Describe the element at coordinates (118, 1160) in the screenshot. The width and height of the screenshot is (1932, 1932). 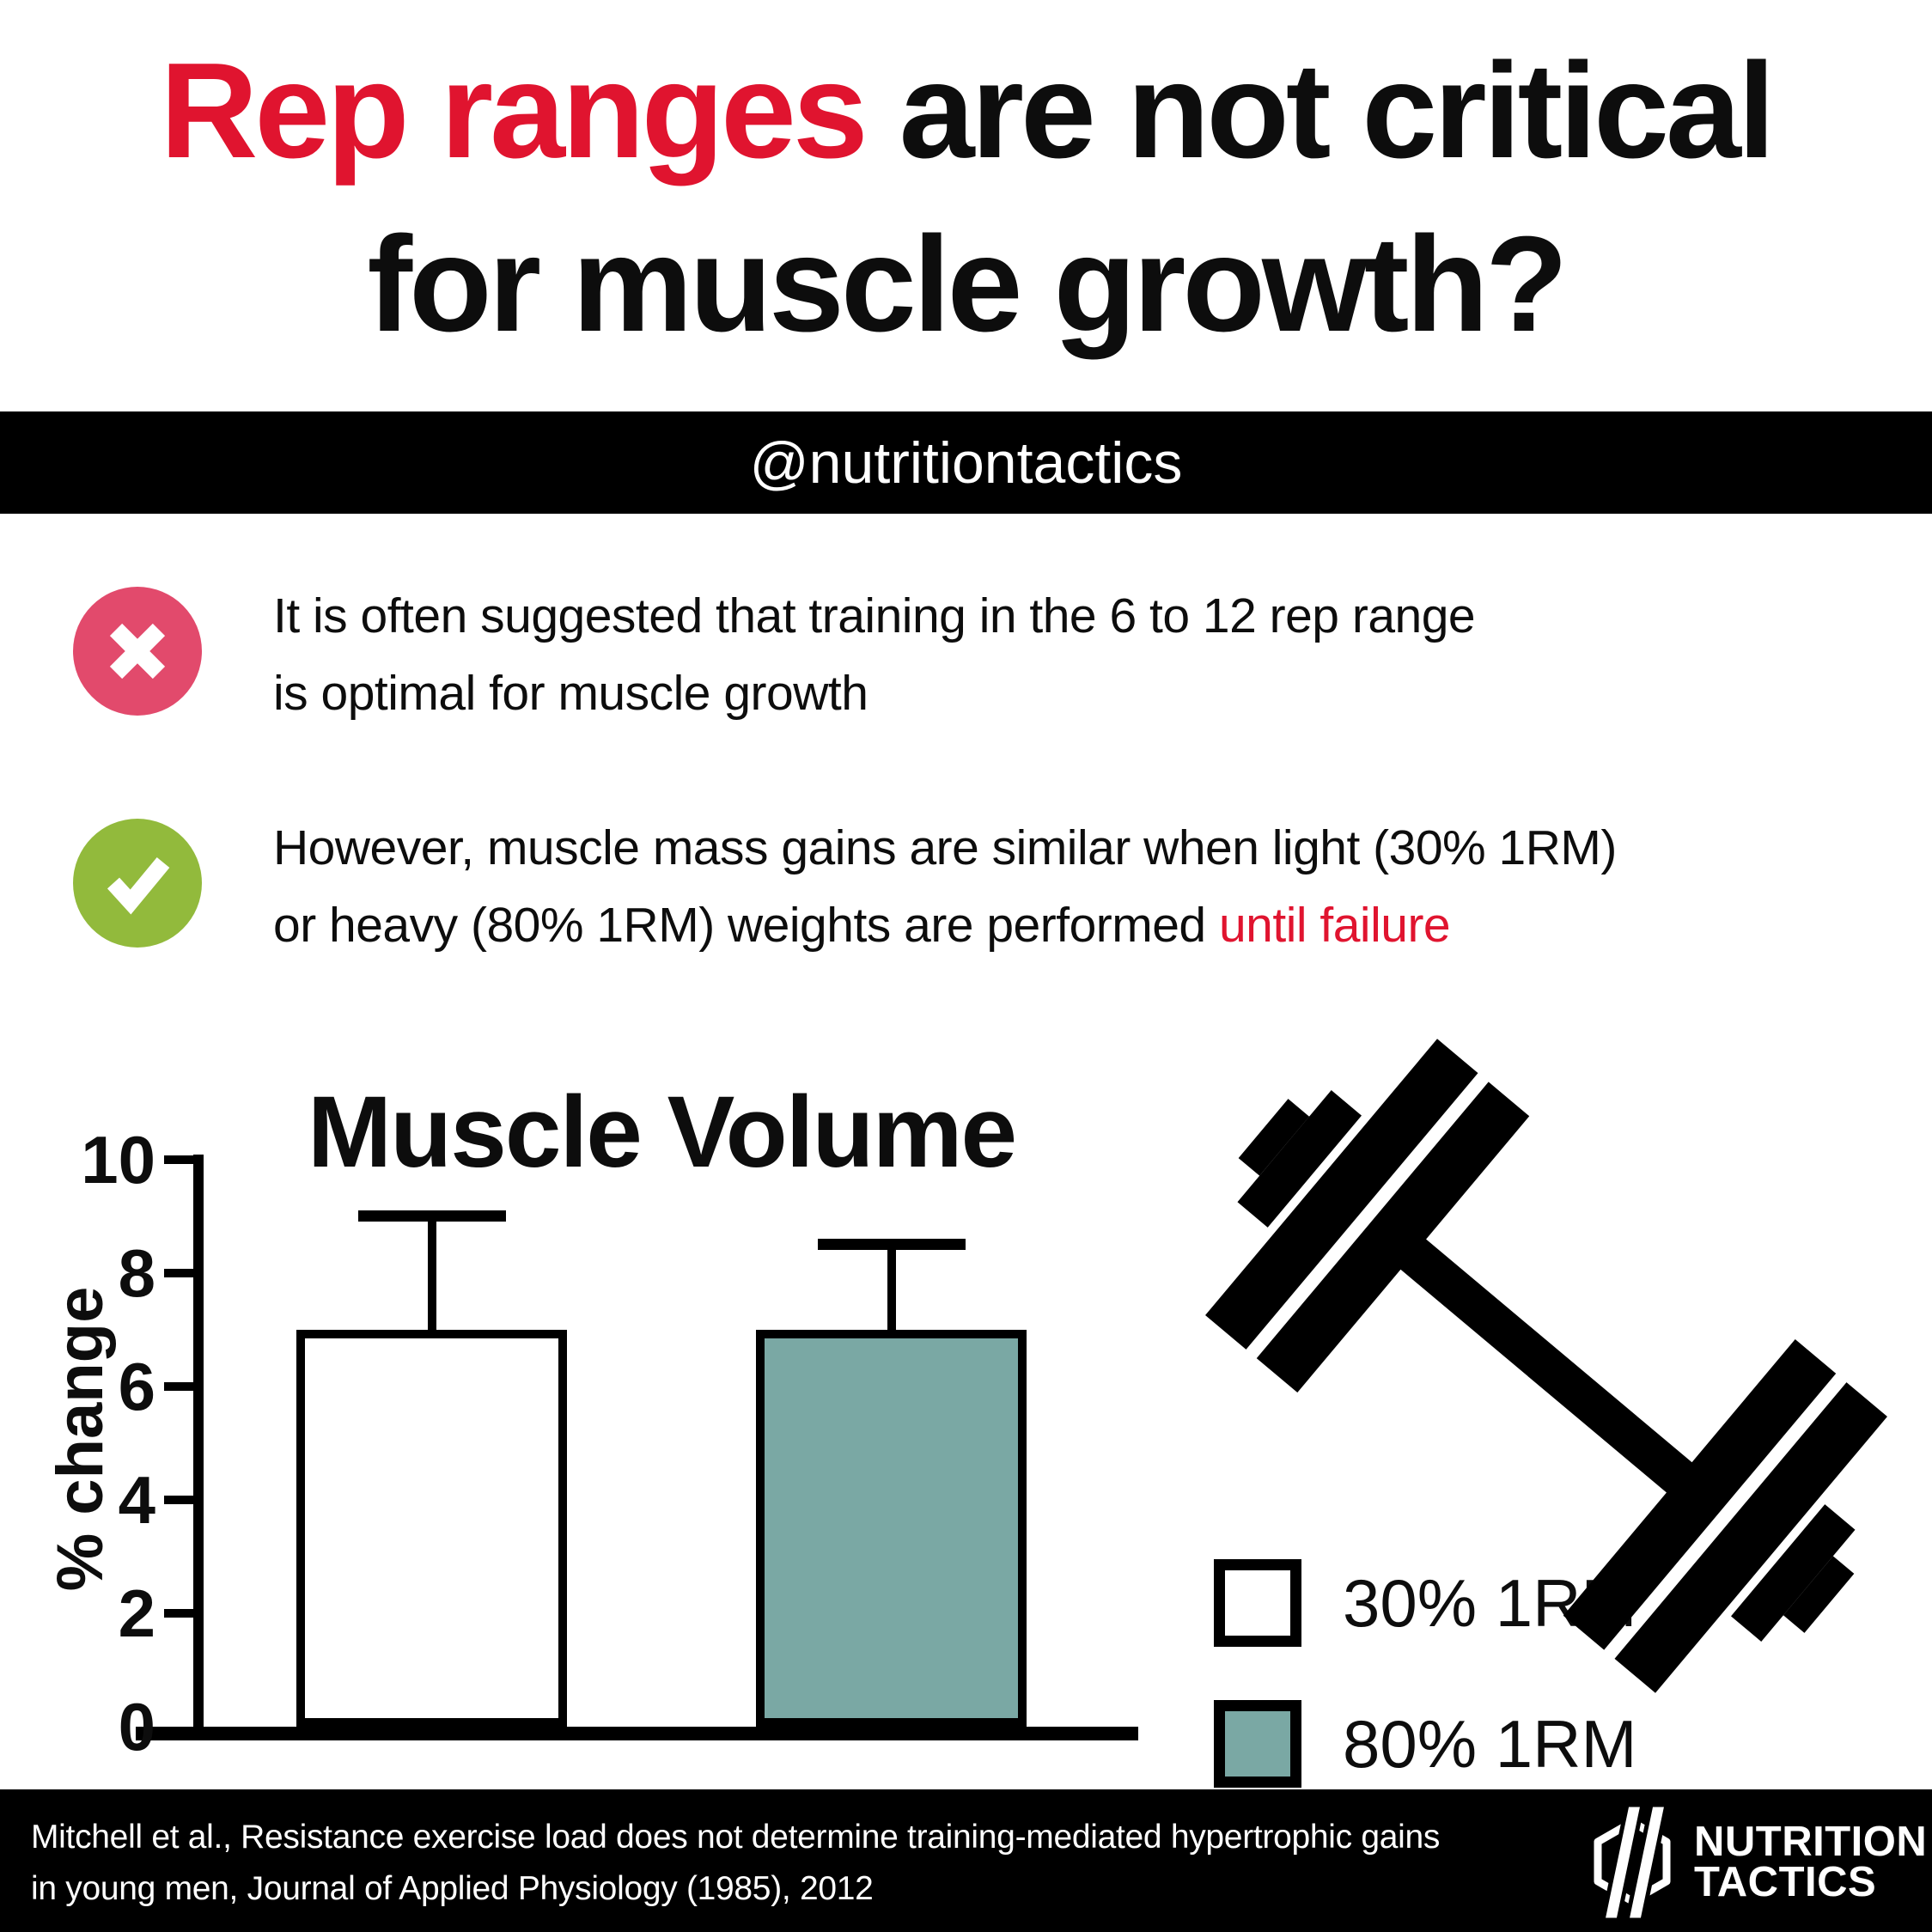
I see `y-tick-label: 10` at that location.